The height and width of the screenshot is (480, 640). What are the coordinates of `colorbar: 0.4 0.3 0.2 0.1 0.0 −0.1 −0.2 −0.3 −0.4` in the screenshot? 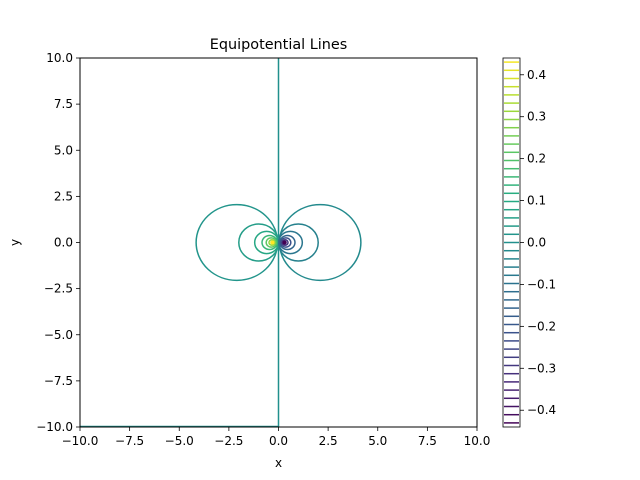 It's located at (529, 242).